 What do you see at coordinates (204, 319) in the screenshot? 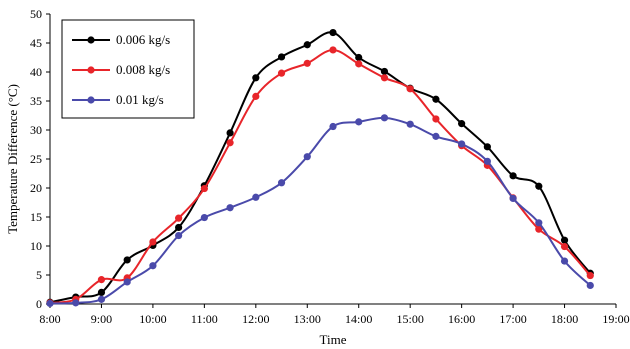
I see `x-tick-label: 11:00` at bounding box center [204, 319].